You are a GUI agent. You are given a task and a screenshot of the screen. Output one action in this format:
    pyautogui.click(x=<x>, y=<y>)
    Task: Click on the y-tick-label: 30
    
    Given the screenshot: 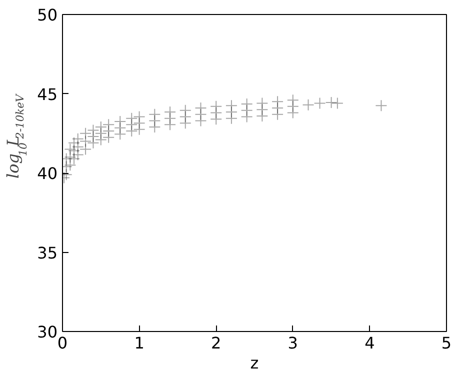 What is the action you would take?
    pyautogui.click(x=47, y=332)
    